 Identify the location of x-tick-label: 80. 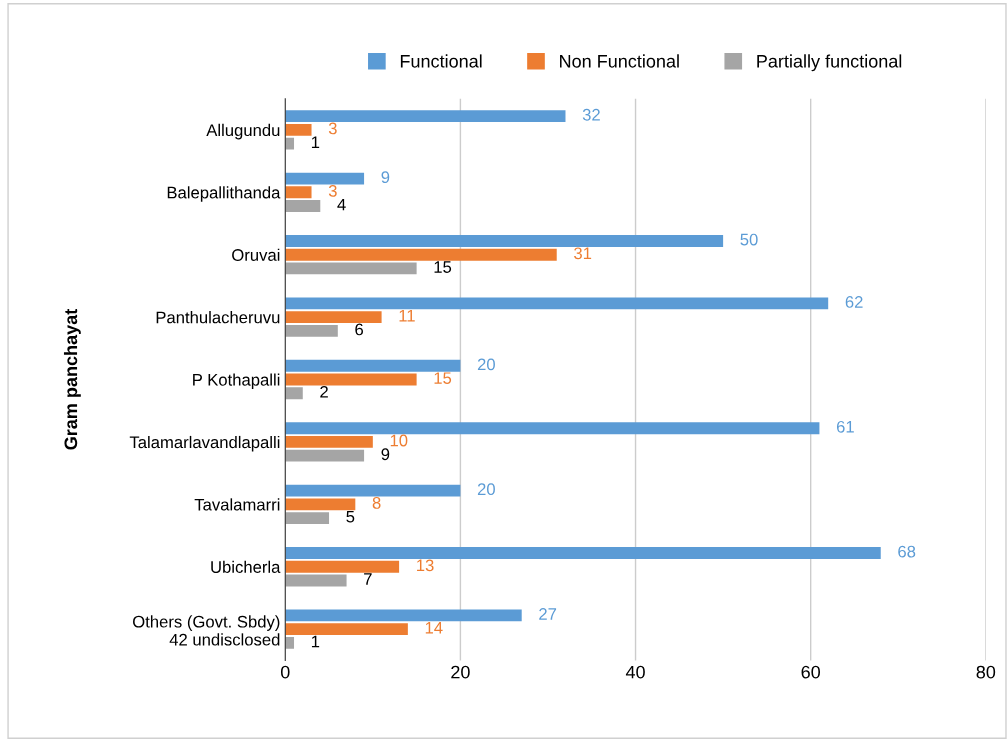
(986, 672).